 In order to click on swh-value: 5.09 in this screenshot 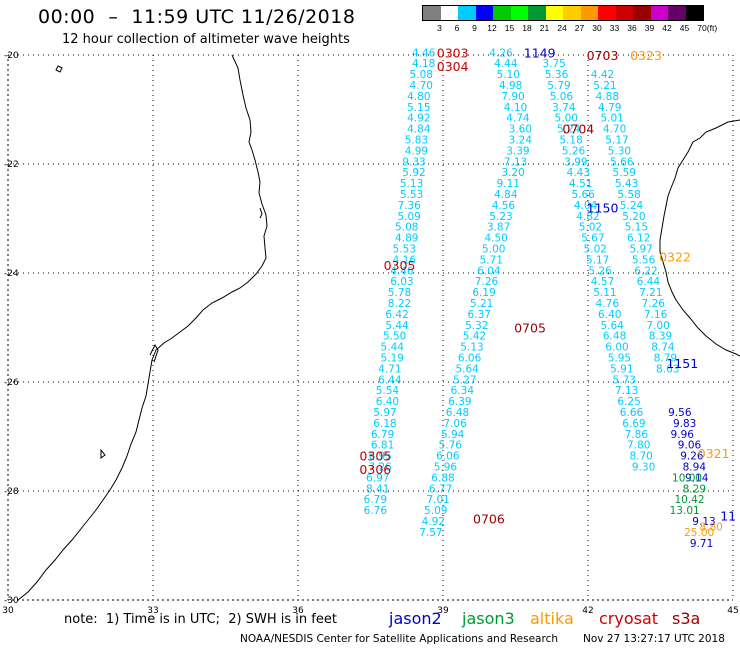, I will do `click(408, 217)`.